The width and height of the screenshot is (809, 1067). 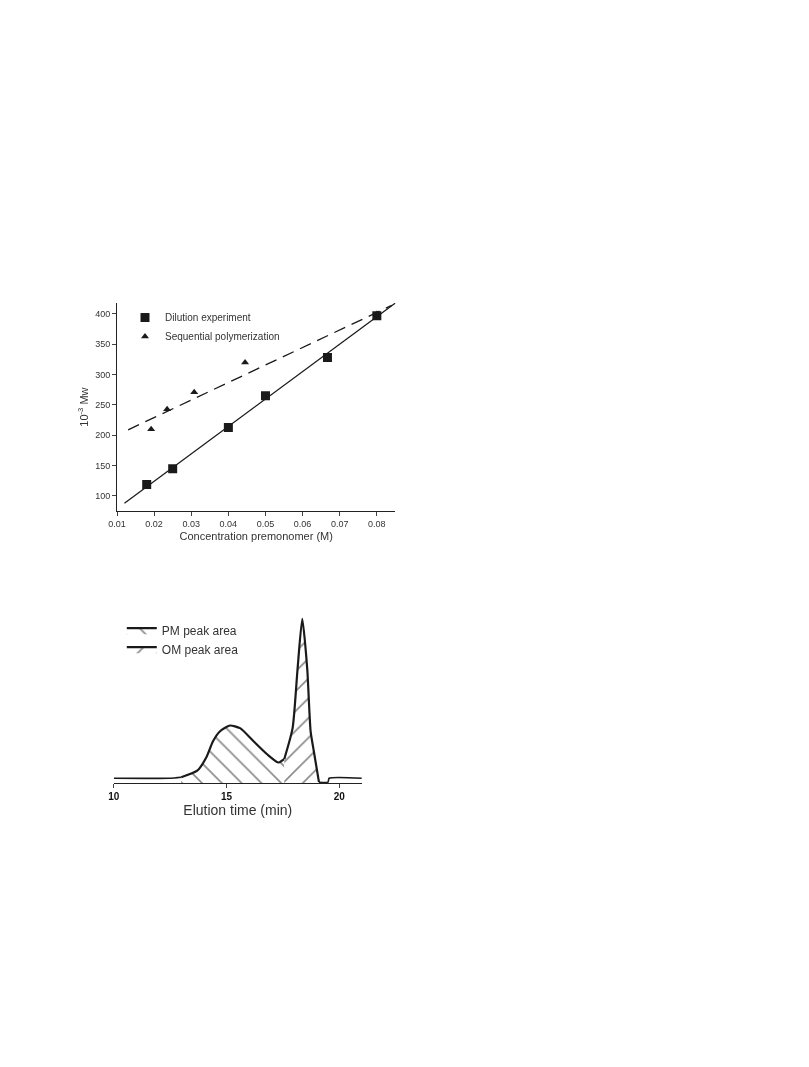 I want to click on x-tick-label: 0.04, so click(x=228, y=523).